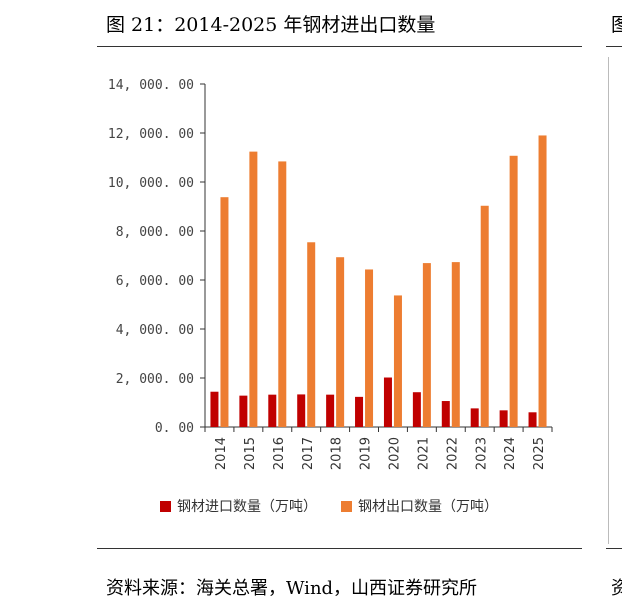 The width and height of the screenshot is (622, 612). What do you see at coordinates (423, 453) in the screenshot?
I see `x-tick-label: 2021` at bounding box center [423, 453].